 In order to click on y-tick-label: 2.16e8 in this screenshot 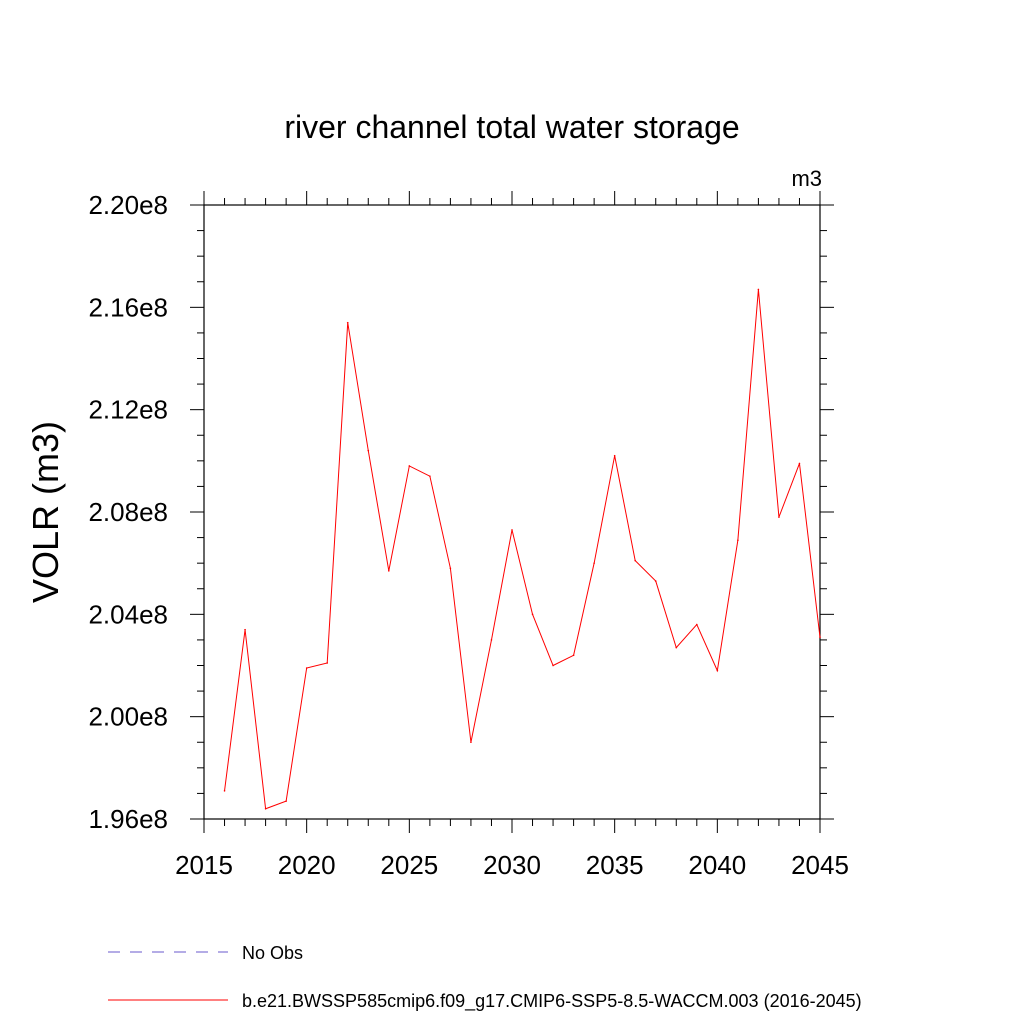, I will do `click(128, 307)`.